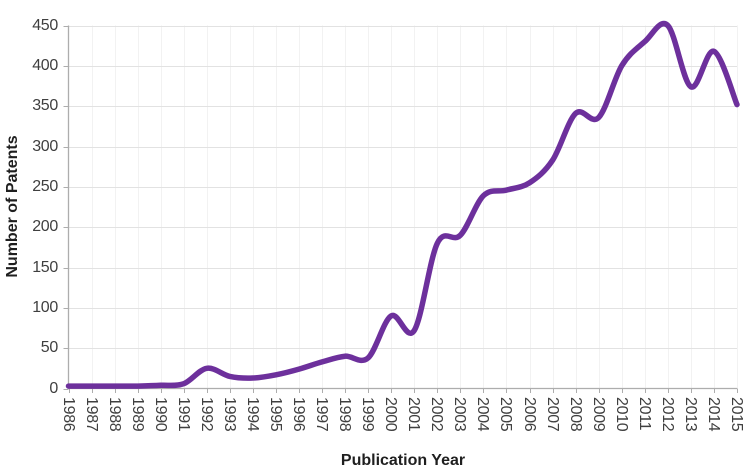 The image size is (750, 473). Describe the element at coordinates (713, 414) in the screenshot. I see `x-tick-label: 2014` at that location.